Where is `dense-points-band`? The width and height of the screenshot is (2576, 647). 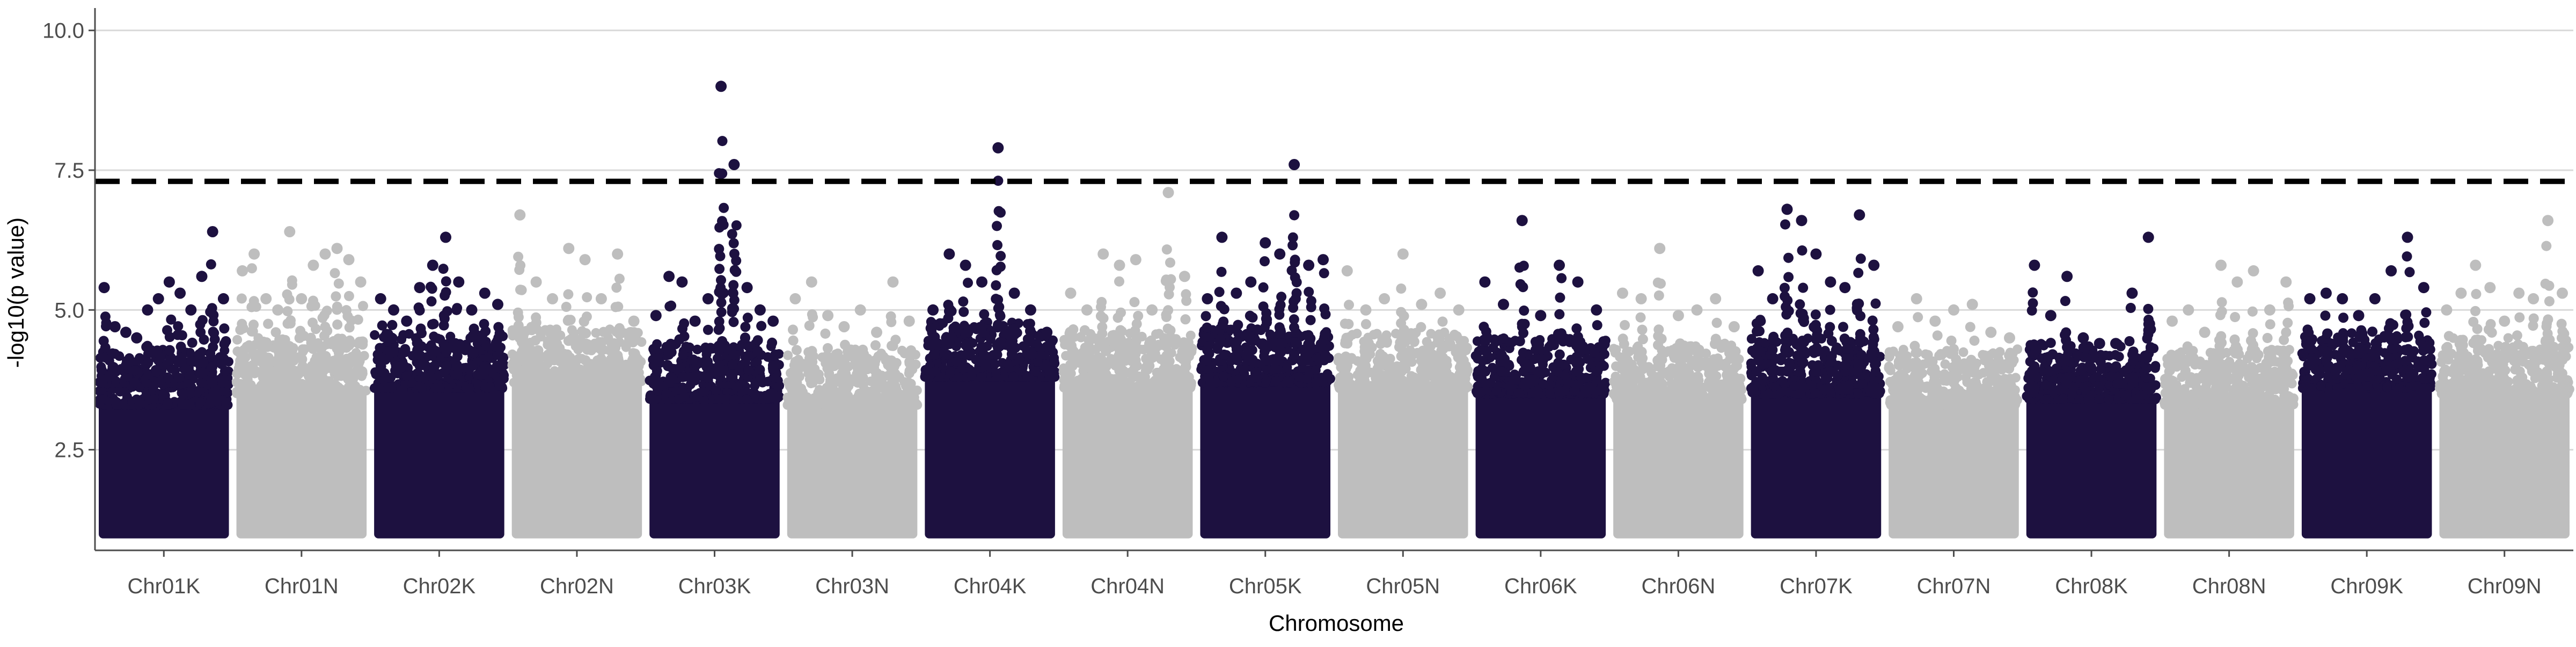 dense-points-band is located at coordinates (1265, 458).